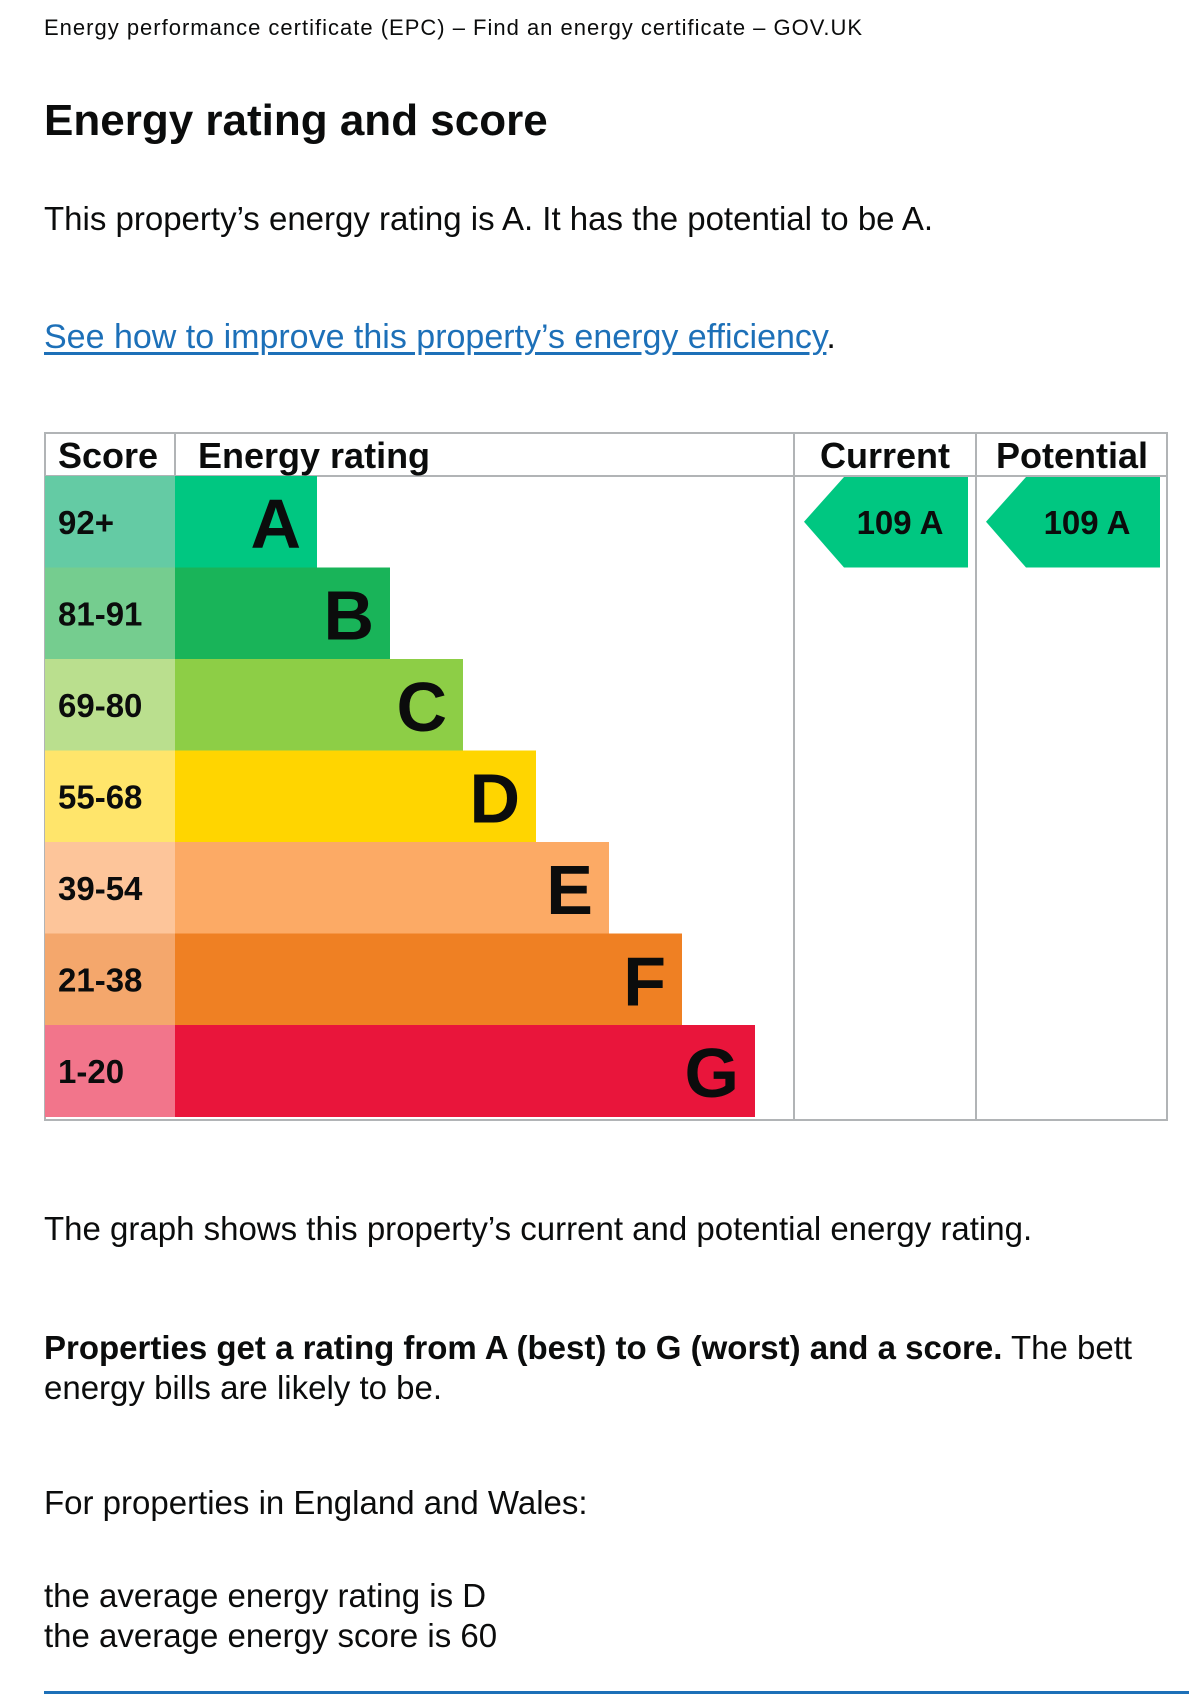 This screenshot has width=1189, height=1706. I want to click on band-score-a: 92+, so click(86, 522).